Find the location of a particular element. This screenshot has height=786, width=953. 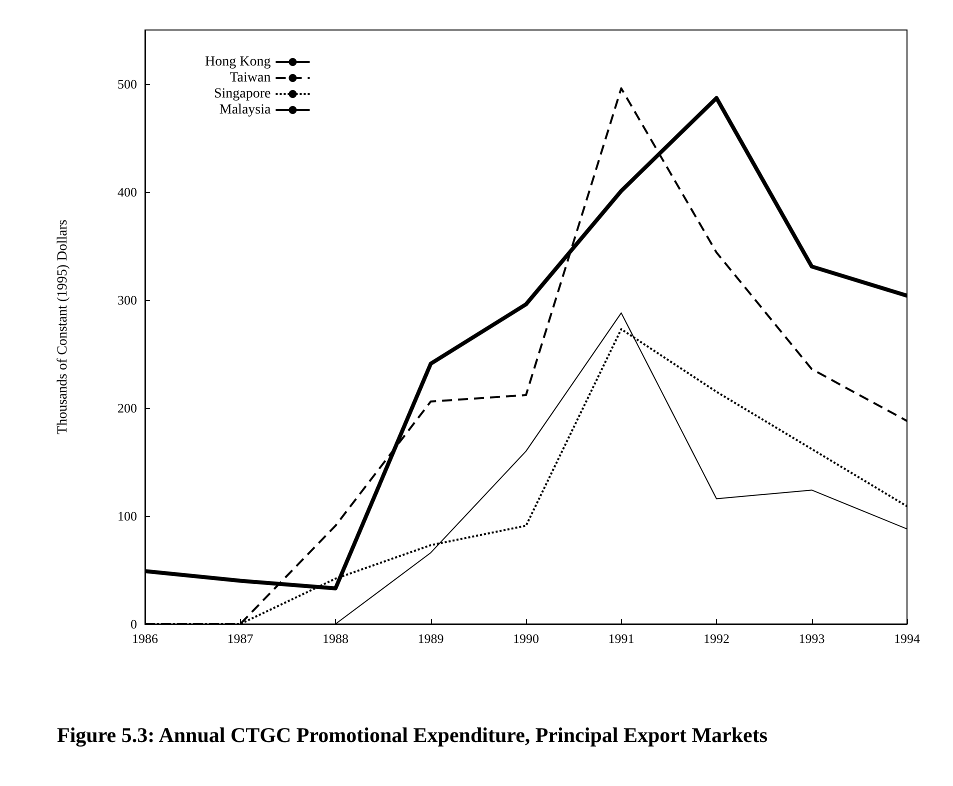

x-tick-label: 1990 is located at coordinates (526, 638).